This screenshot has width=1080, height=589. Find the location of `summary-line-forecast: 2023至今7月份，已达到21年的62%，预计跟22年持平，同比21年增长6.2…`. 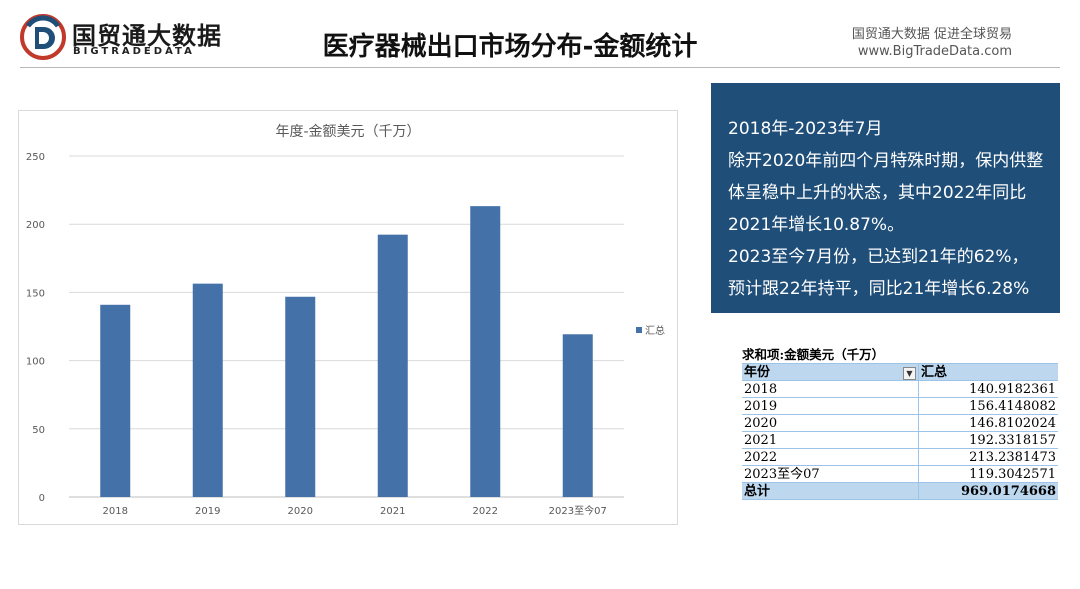

summary-line-forecast: 2023至今7月份，已达到21年的62%，预计跟22年持平，同比21年增长6.2… is located at coordinates (879, 273).